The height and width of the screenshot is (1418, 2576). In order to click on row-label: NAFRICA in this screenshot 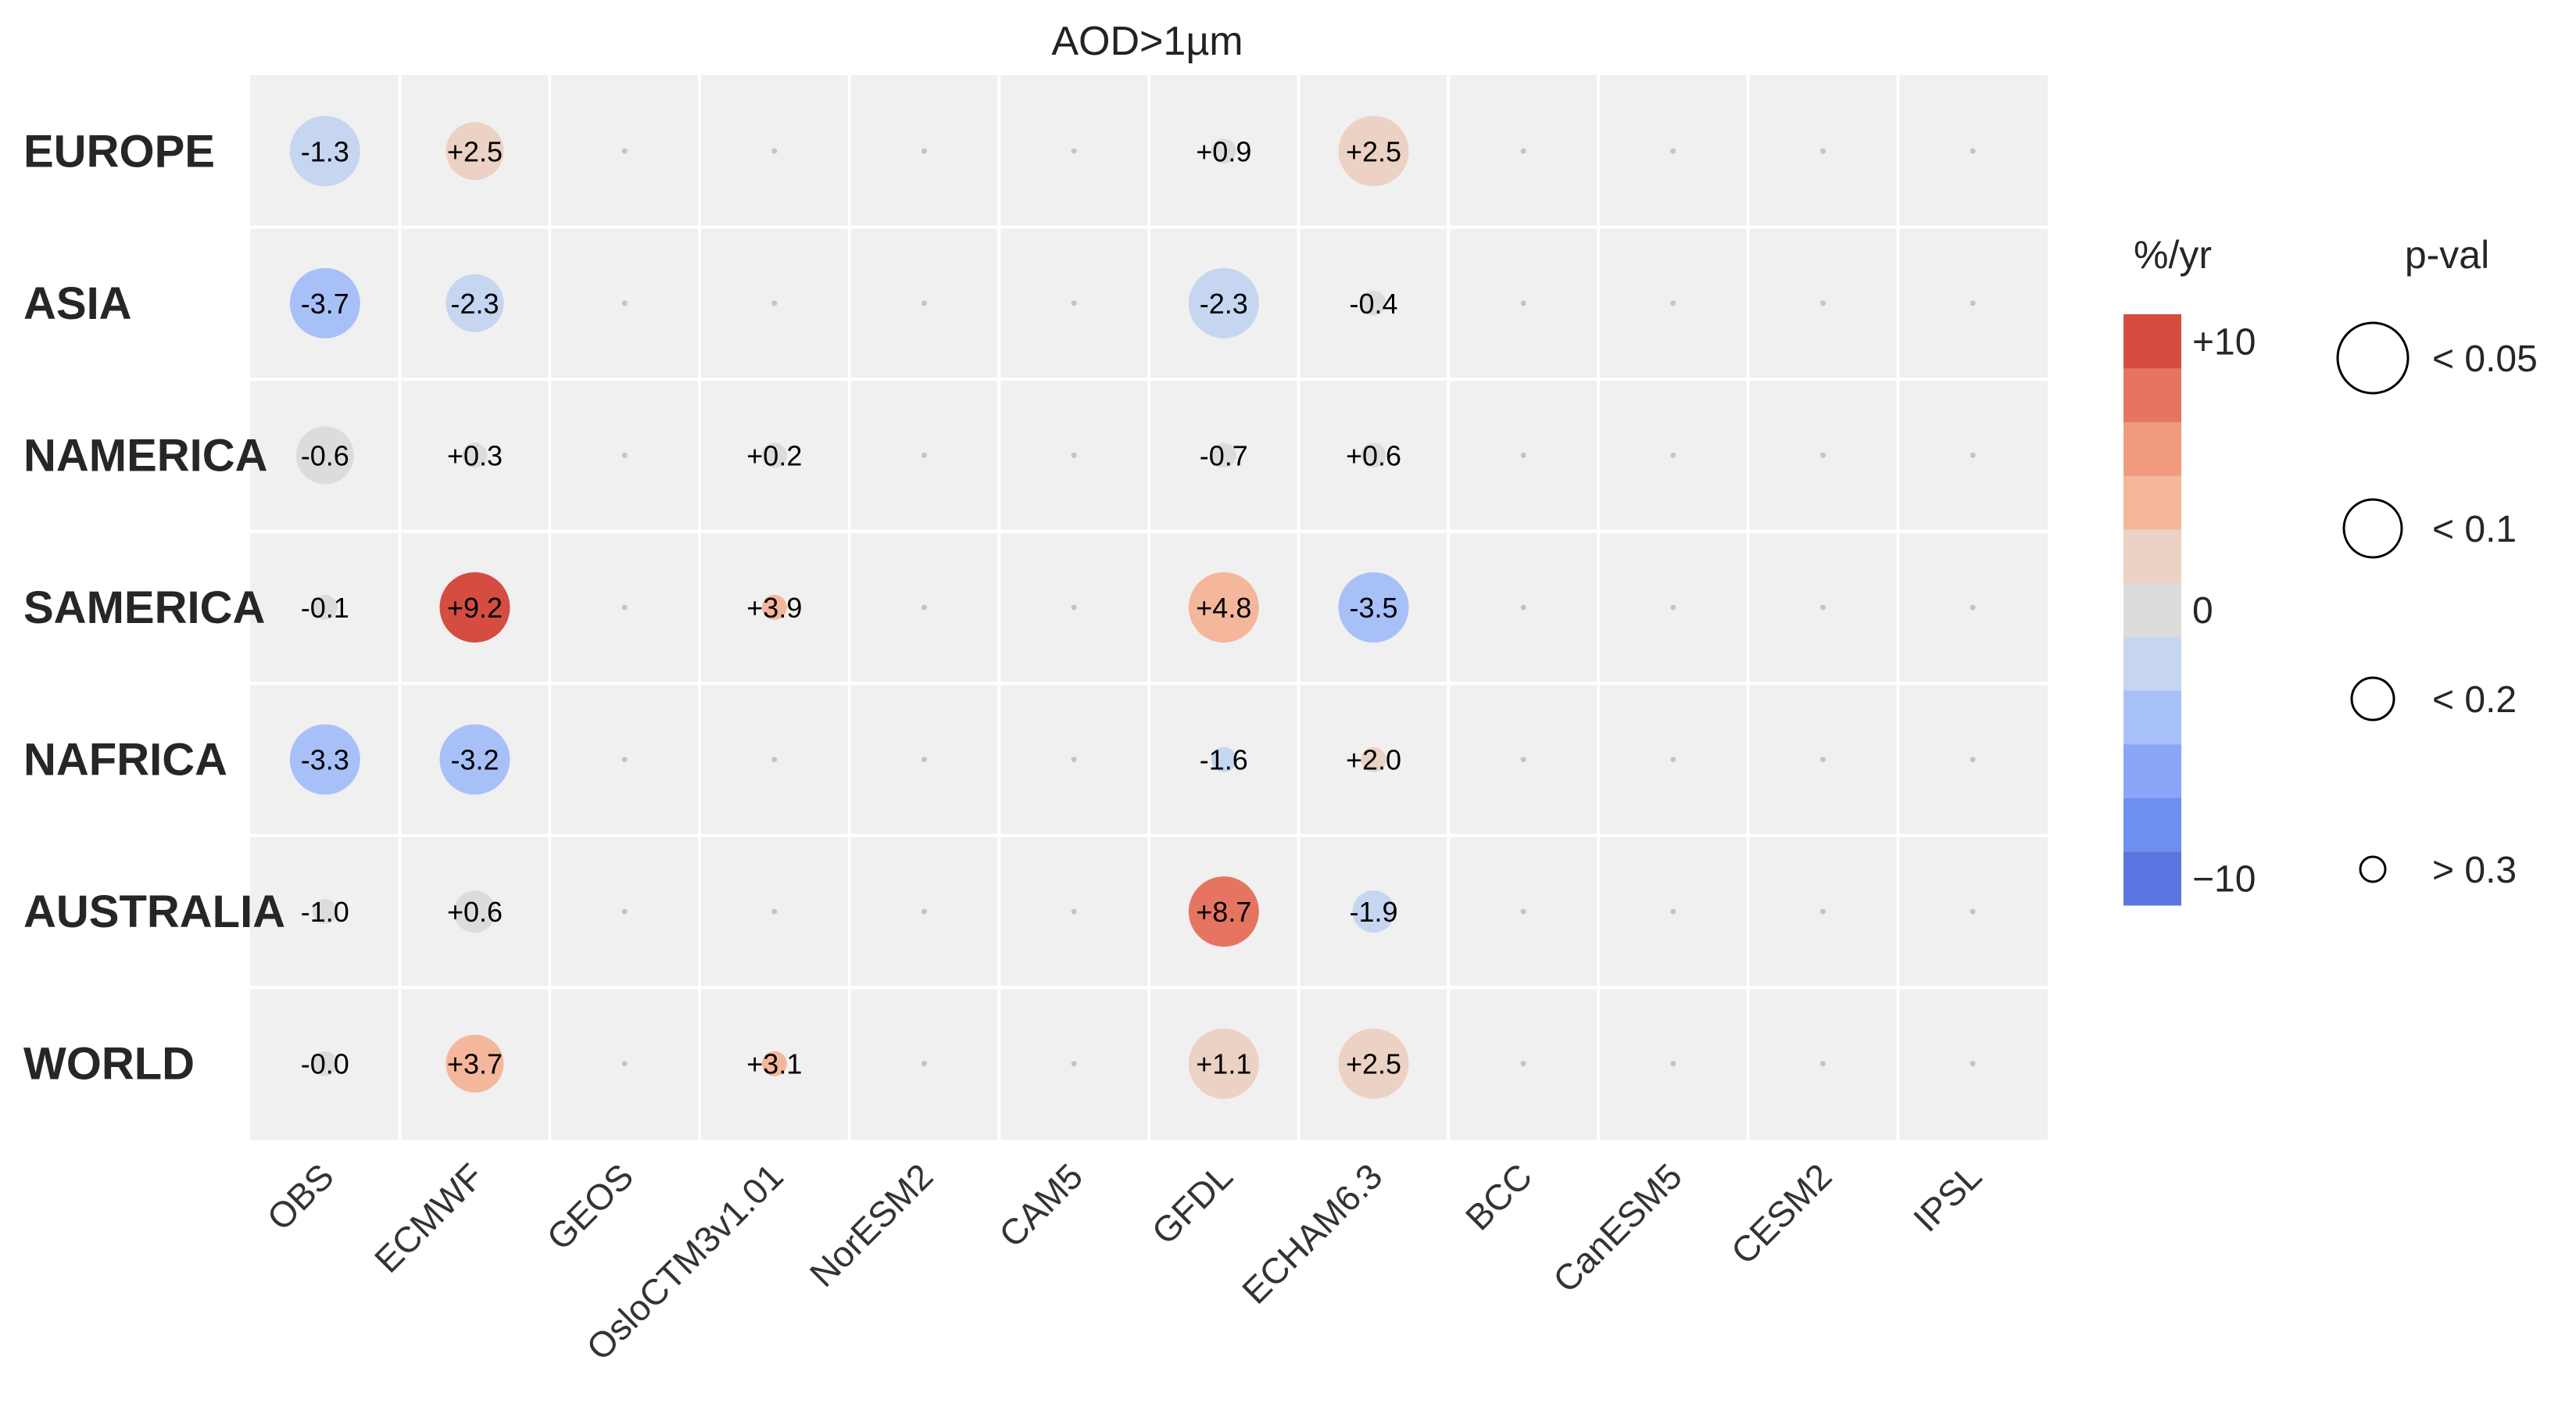, I will do `click(125, 760)`.